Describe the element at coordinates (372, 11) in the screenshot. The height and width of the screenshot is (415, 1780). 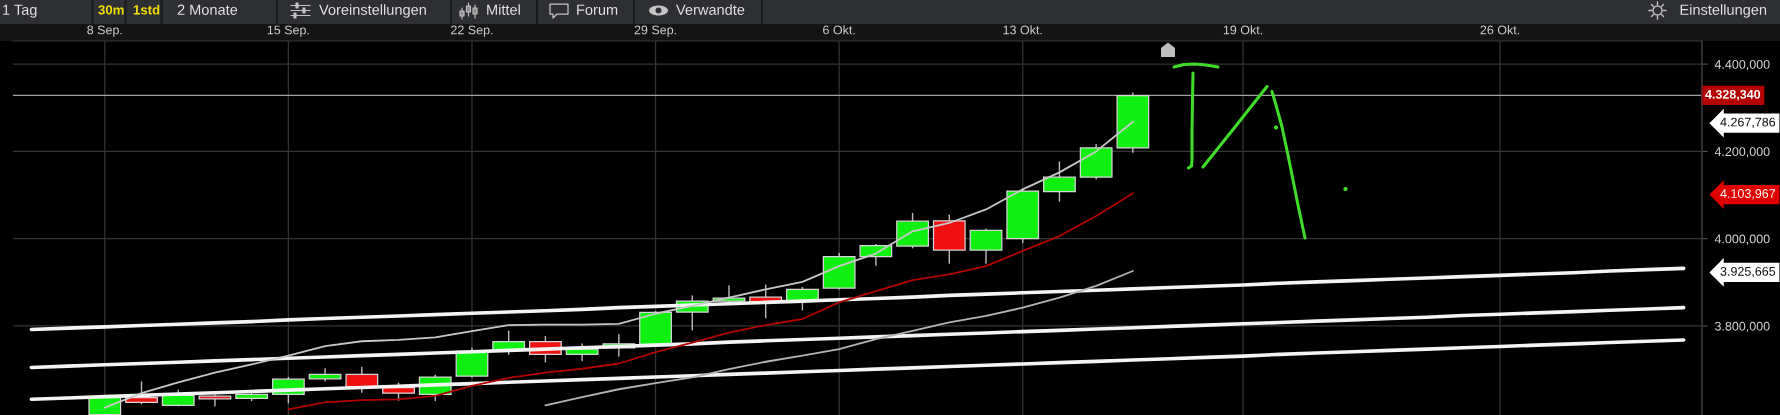
I see `text: Voreinstellungen` at that location.